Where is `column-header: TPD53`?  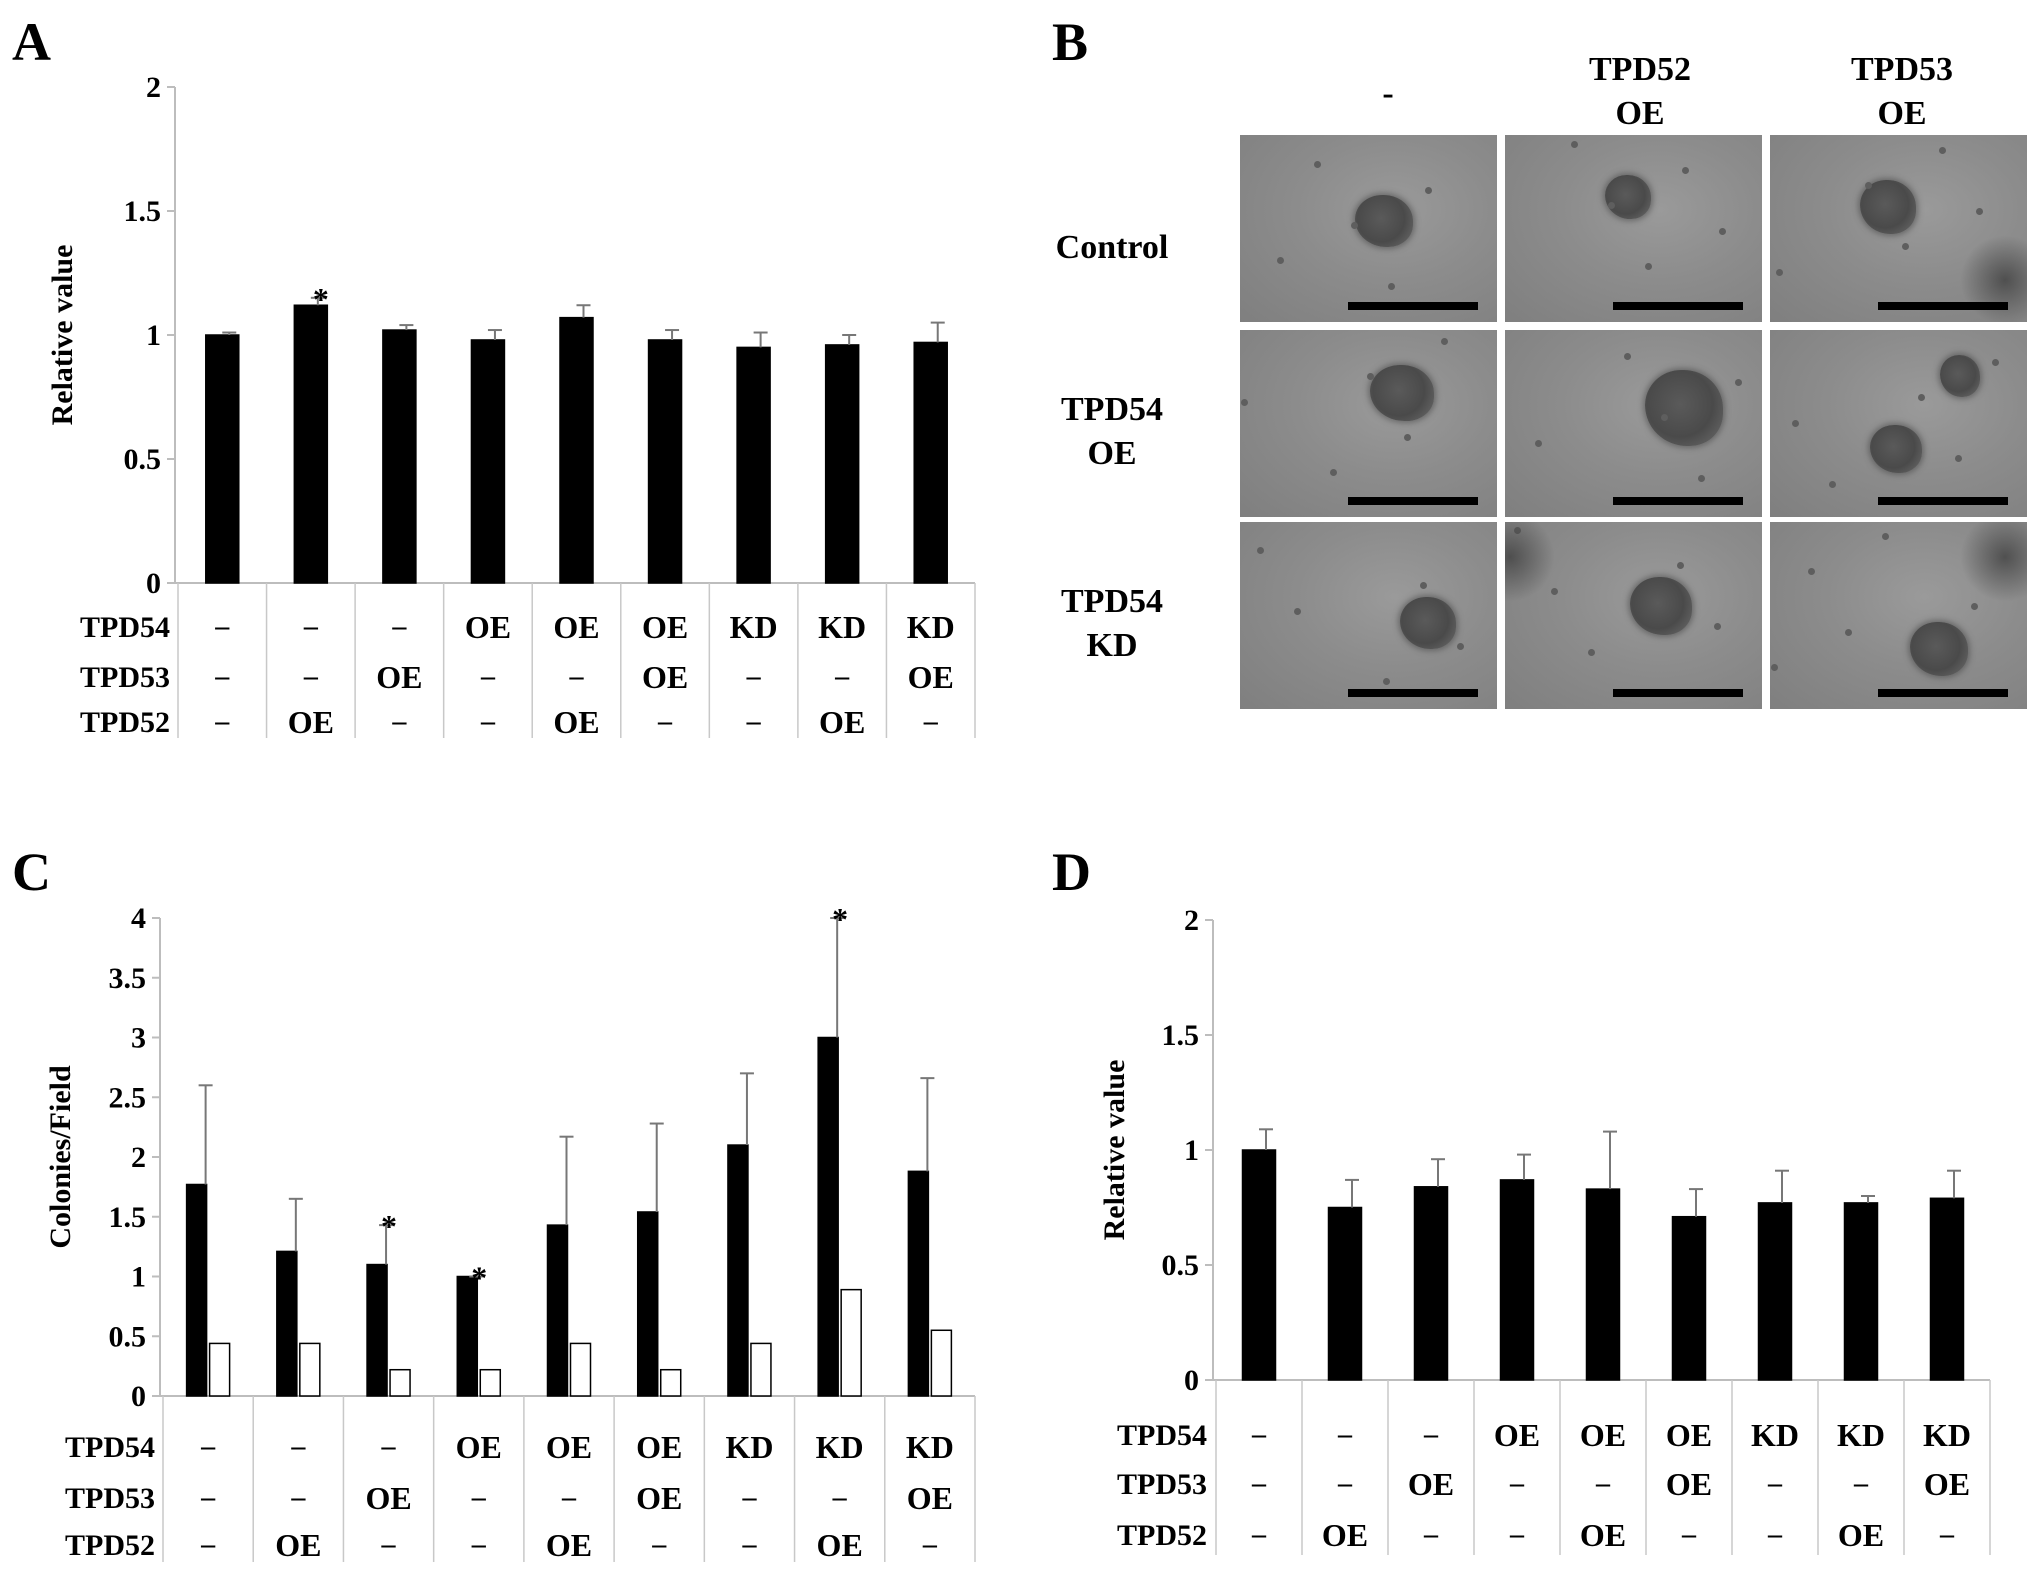 column-header: TPD53 is located at coordinates (1902, 69).